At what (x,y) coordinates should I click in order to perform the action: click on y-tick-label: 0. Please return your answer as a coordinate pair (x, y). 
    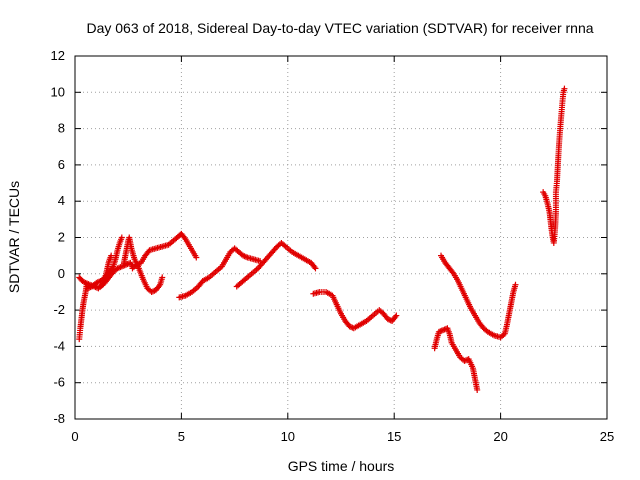
    Looking at the image, I should click on (61, 273).